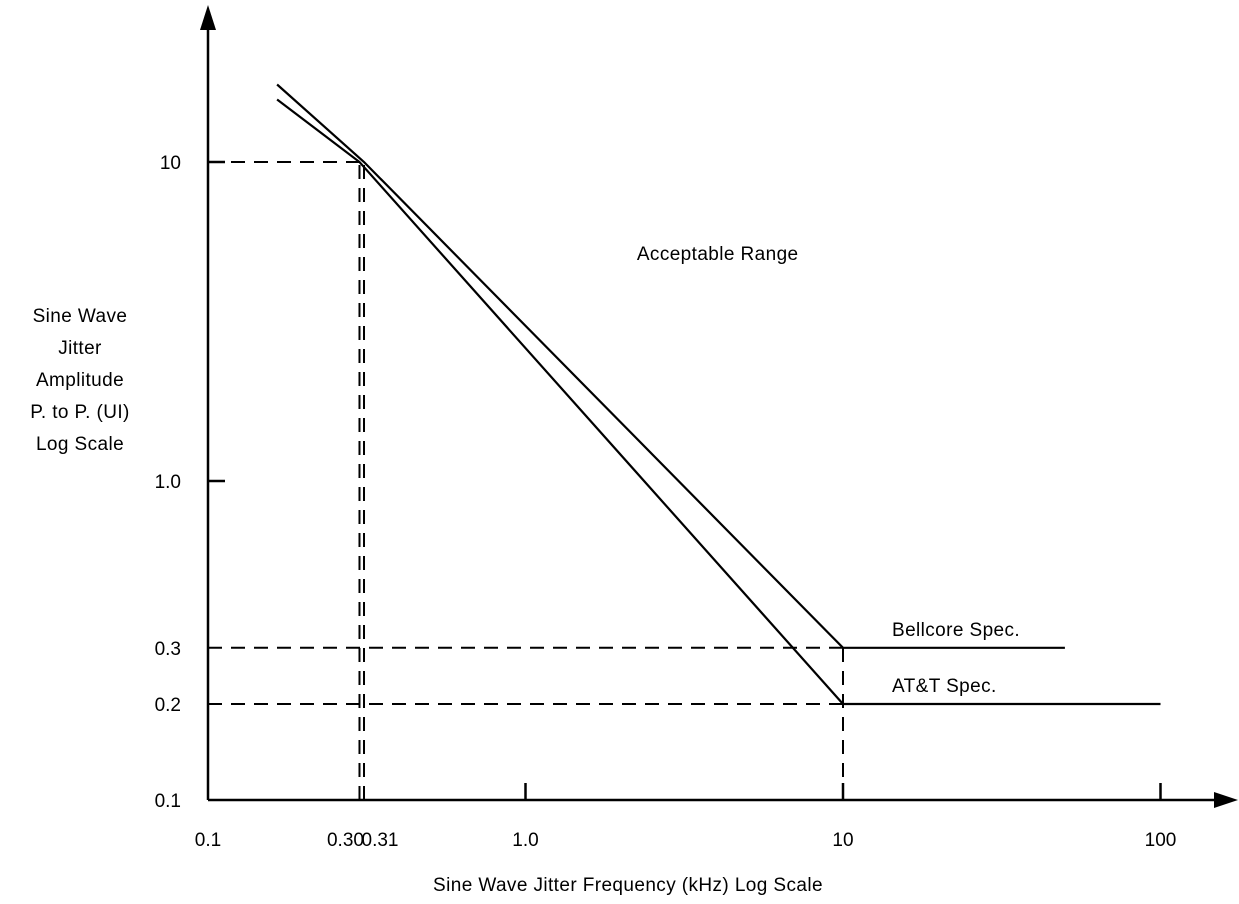  I want to click on x-tick-label-0-31: 0.31, so click(380, 840).